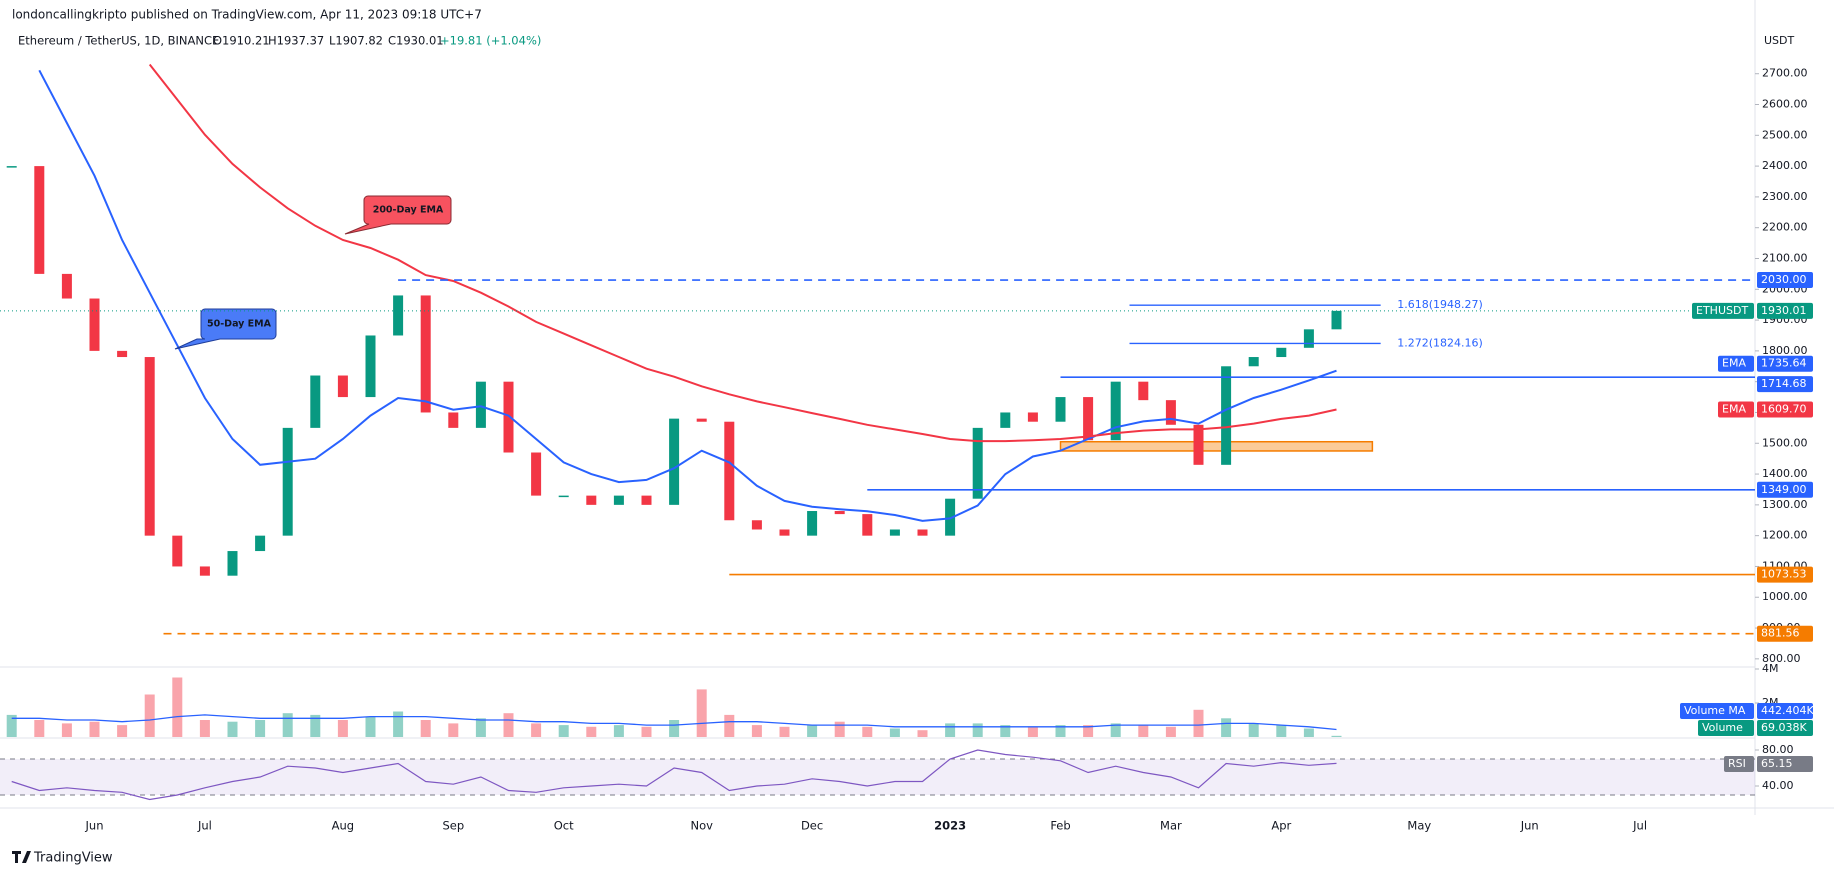 The height and width of the screenshot is (875, 1834). What do you see at coordinates (1785, 504) in the screenshot?
I see `y-tick-label: 1300.00` at bounding box center [1785, 504].